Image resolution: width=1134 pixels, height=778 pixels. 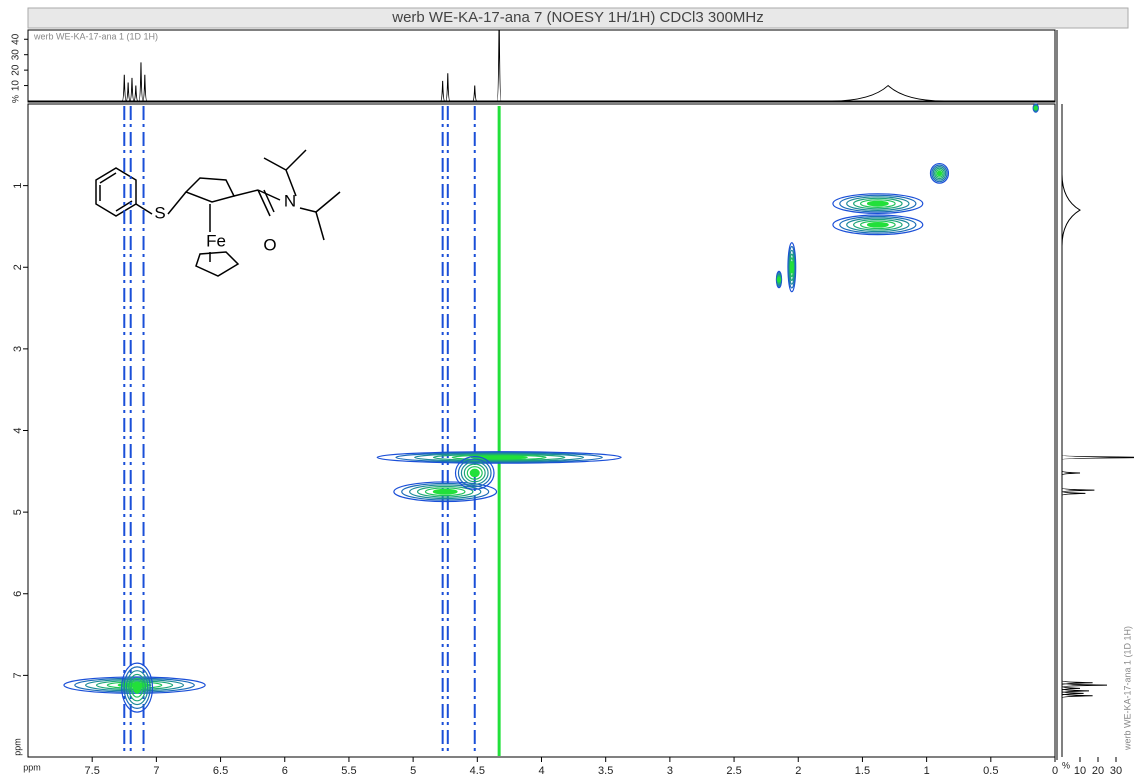 I want to click on x-tick-label: 6.5, so click(x=220, y=771).